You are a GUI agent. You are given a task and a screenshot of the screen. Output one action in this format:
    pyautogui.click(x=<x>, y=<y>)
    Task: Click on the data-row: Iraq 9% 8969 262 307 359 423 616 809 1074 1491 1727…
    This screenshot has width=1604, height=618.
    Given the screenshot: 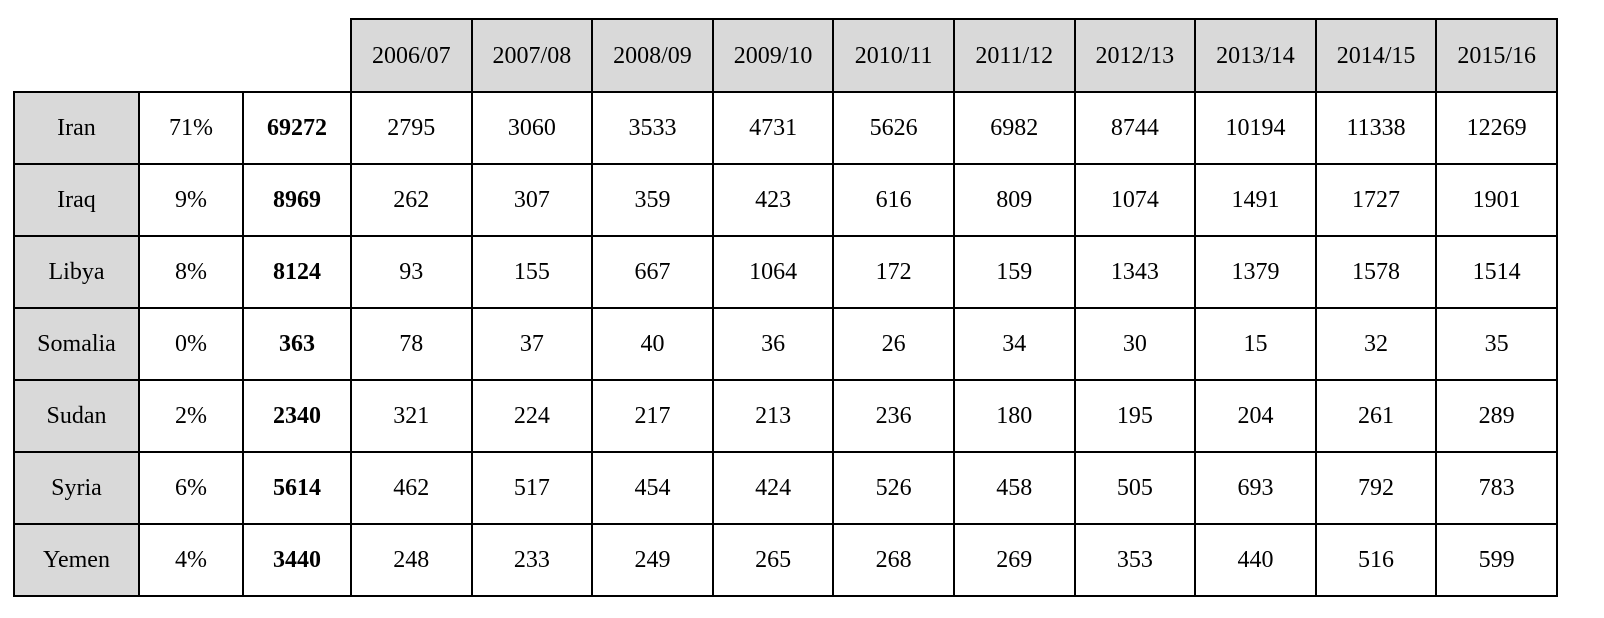 What is the action you would take?
    pyautogui.click(x=785, y=200)
    